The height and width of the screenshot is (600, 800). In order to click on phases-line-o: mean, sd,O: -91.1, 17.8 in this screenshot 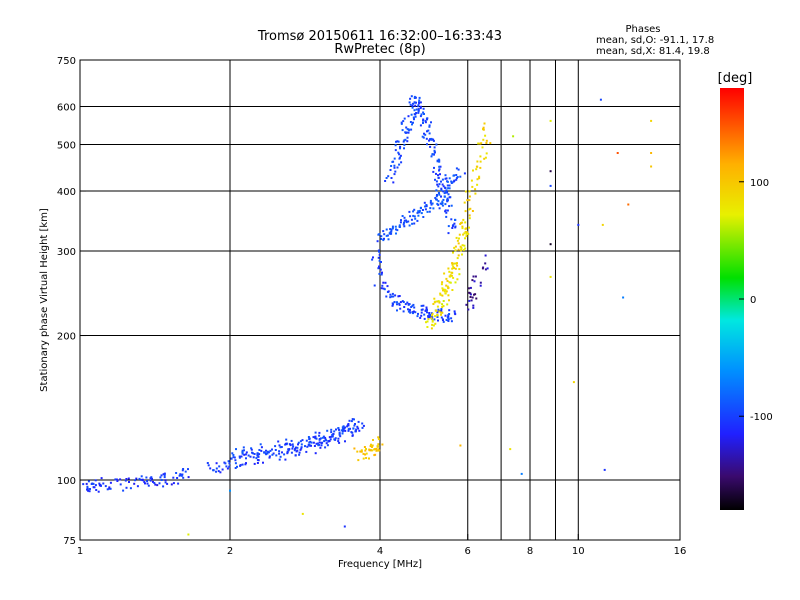, I will do `click(655, 40)`.